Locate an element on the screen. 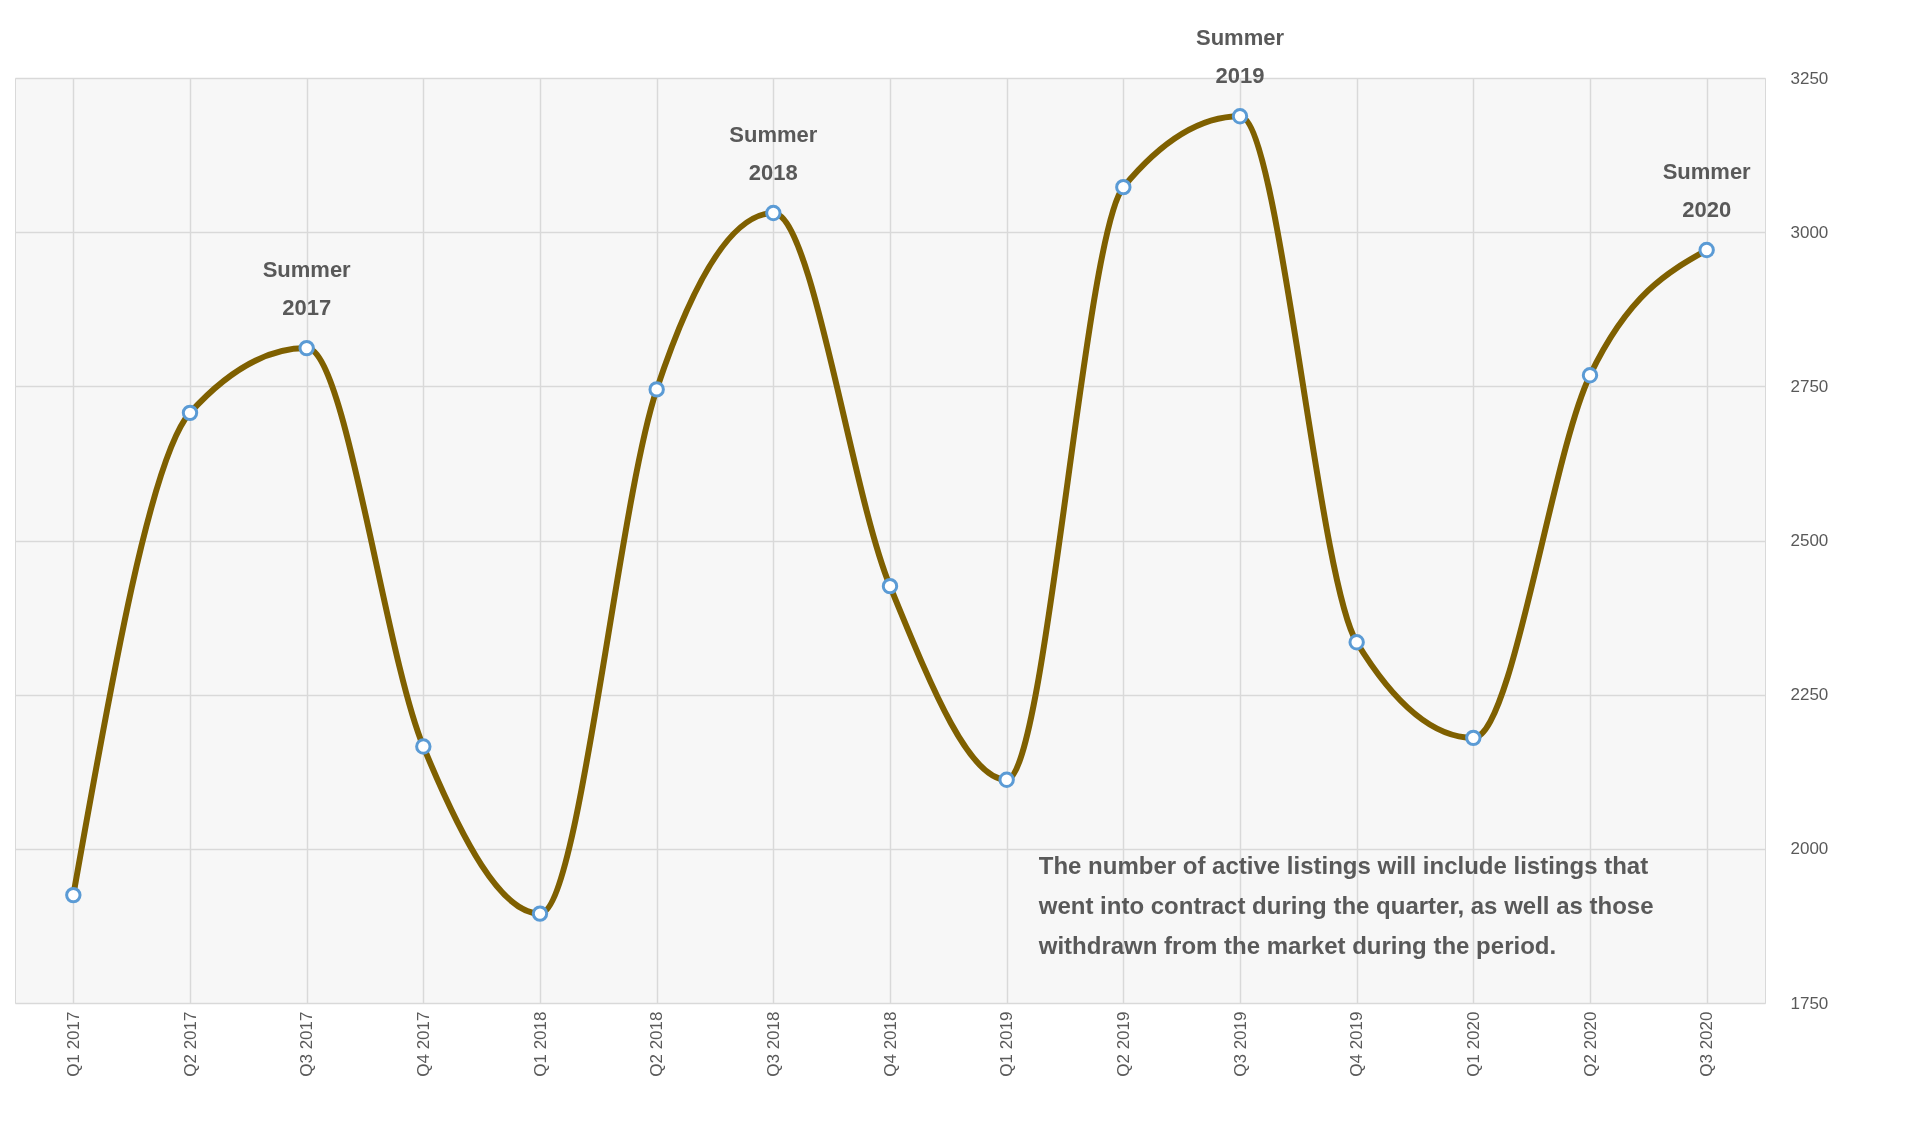  x-tick-label: Q3 2018 is located at coordinates (773, 1044).